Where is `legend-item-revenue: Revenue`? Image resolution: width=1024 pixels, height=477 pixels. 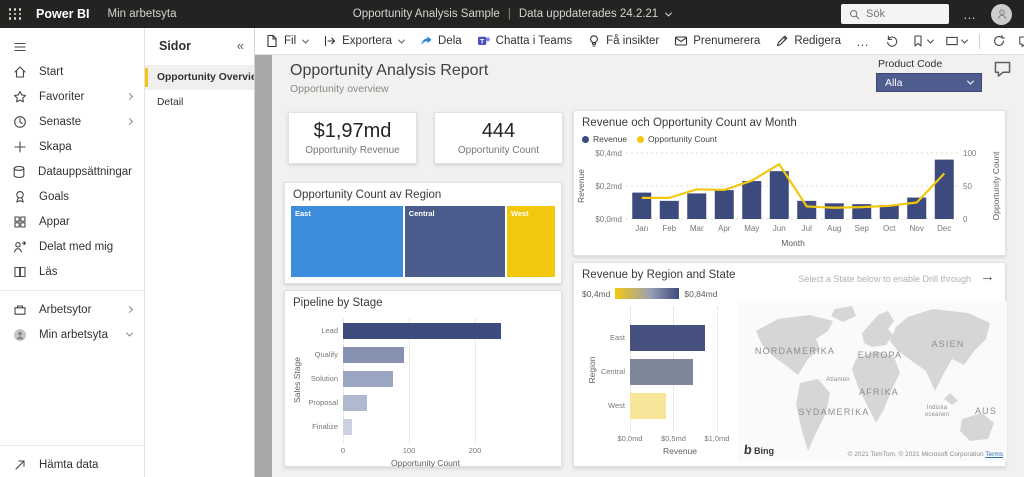 legend-item-revenue: Revenue is located at coordinates (604, 139).